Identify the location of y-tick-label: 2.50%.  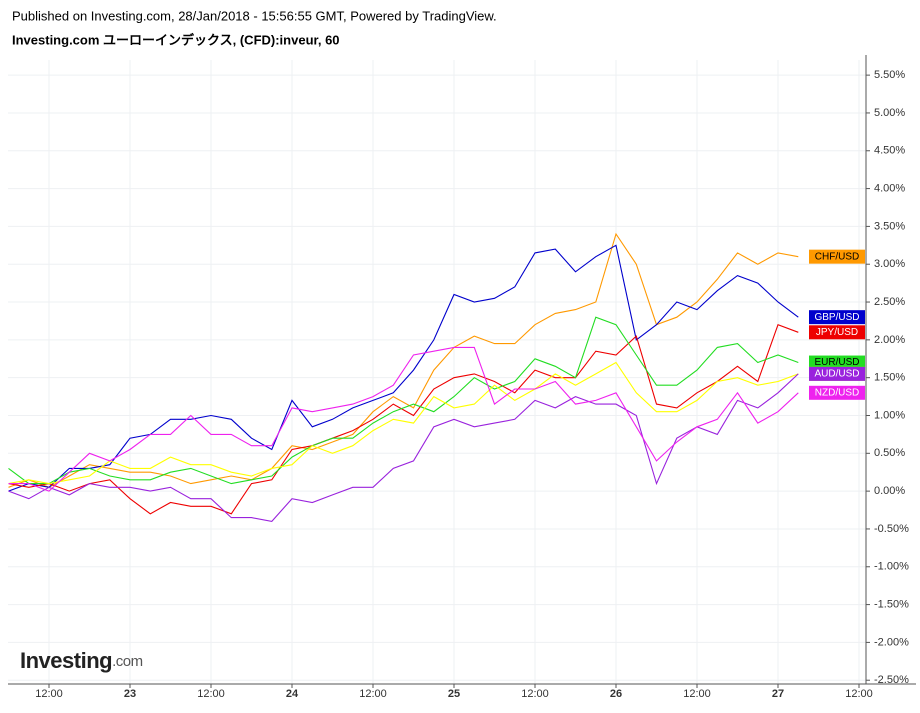
(889, 302).